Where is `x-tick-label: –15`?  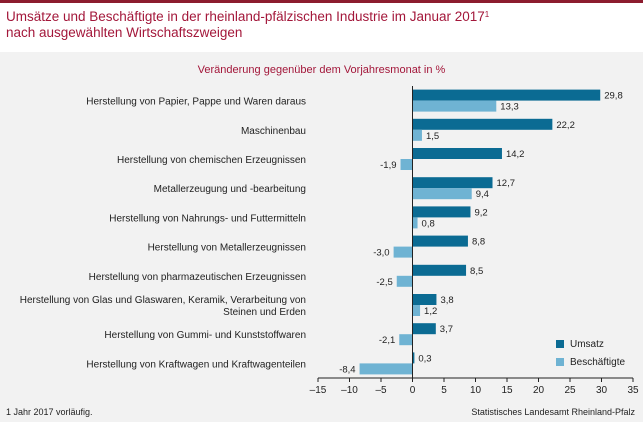 x-tick-label: –15 is located at coordinates (318, 390).